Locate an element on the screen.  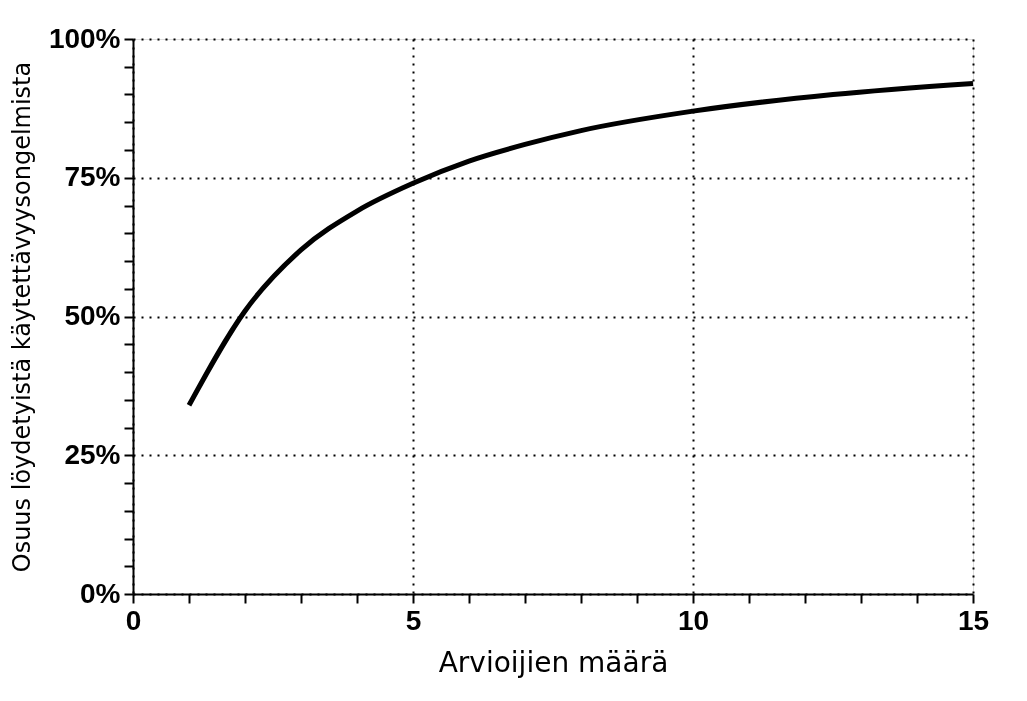
y-tick-label: 100% is located at coordinates (84, 38).